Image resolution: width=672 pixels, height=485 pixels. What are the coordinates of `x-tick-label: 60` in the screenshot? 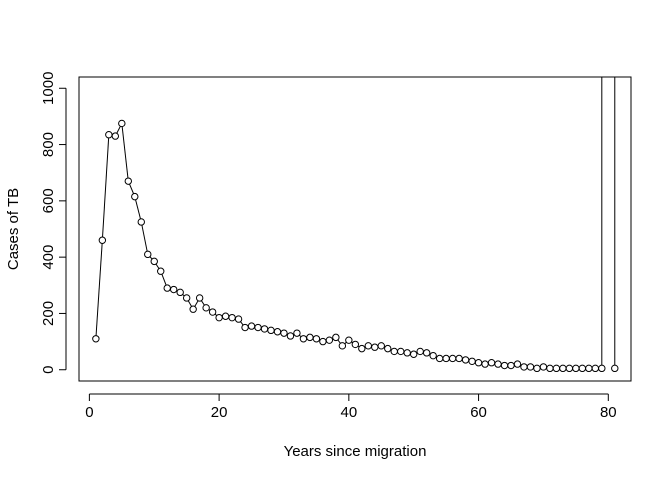 It's located at (478, 412).